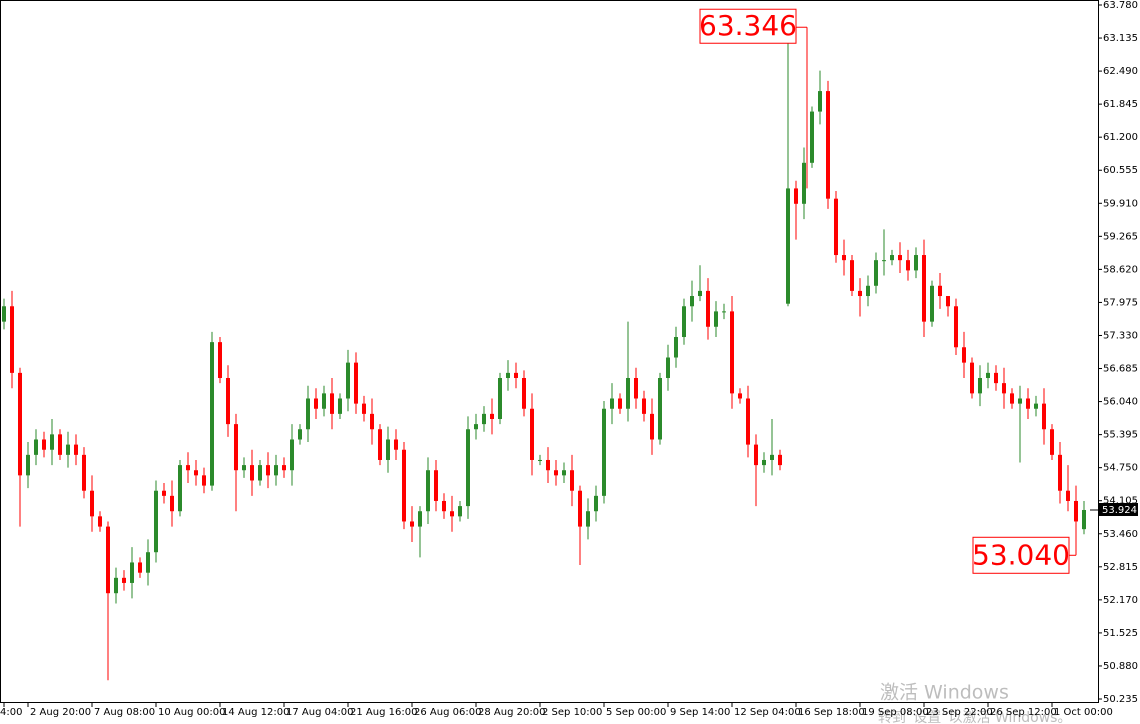 The image size is (1140, 724). Describe the element at coordinates (1120, 435) in the screenshot. I see `y-tick-label: 55.395` at that location.